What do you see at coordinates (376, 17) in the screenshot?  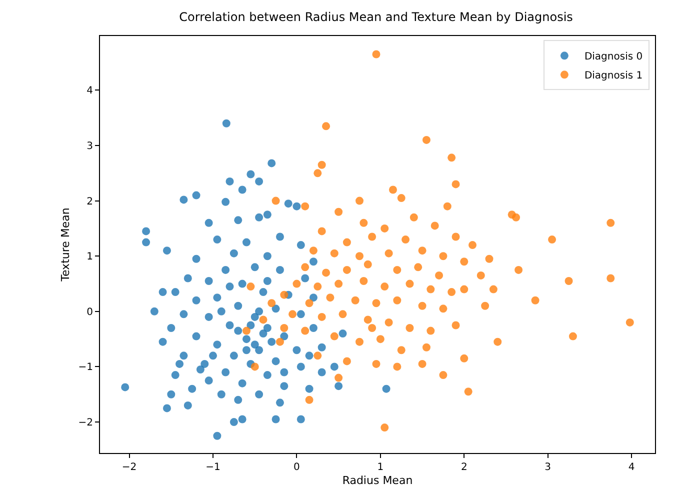 I see `chart-title: Correlation between Radius Mean and Texture Mean by Diagnosis` at bounding box center [376, 17].